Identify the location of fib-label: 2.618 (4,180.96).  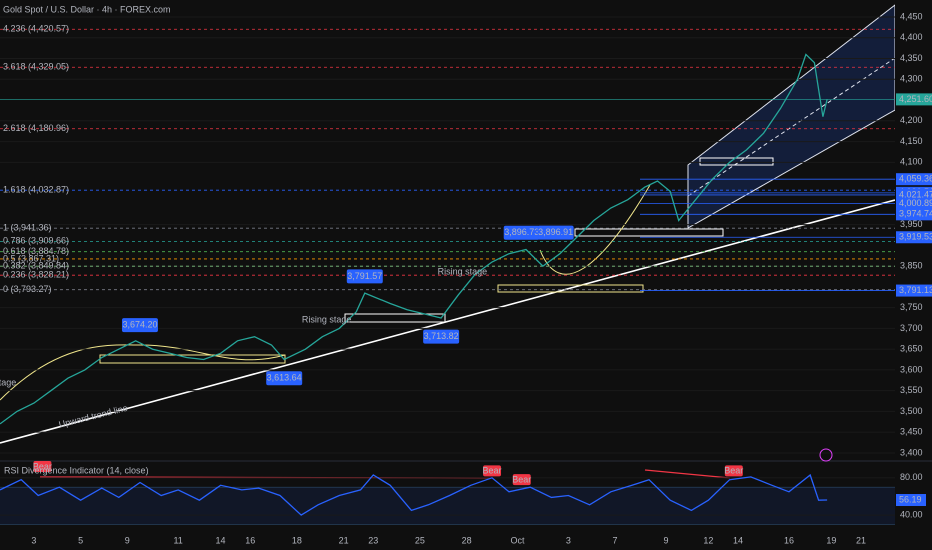
(36, 128).